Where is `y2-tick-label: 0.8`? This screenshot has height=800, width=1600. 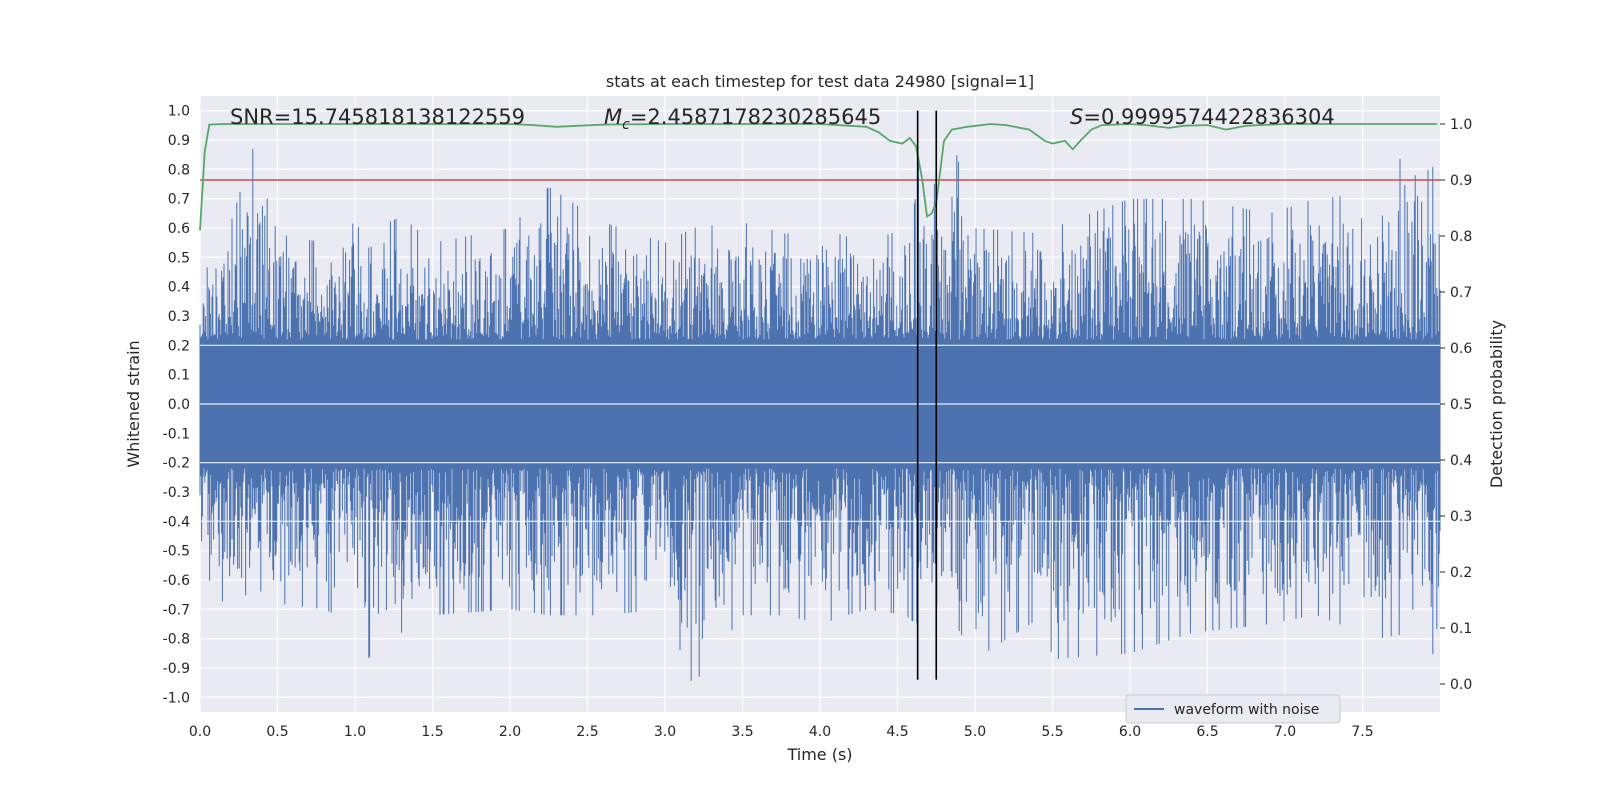 y2-tick-label: 0.8 is located at coordinates (1461, 237).